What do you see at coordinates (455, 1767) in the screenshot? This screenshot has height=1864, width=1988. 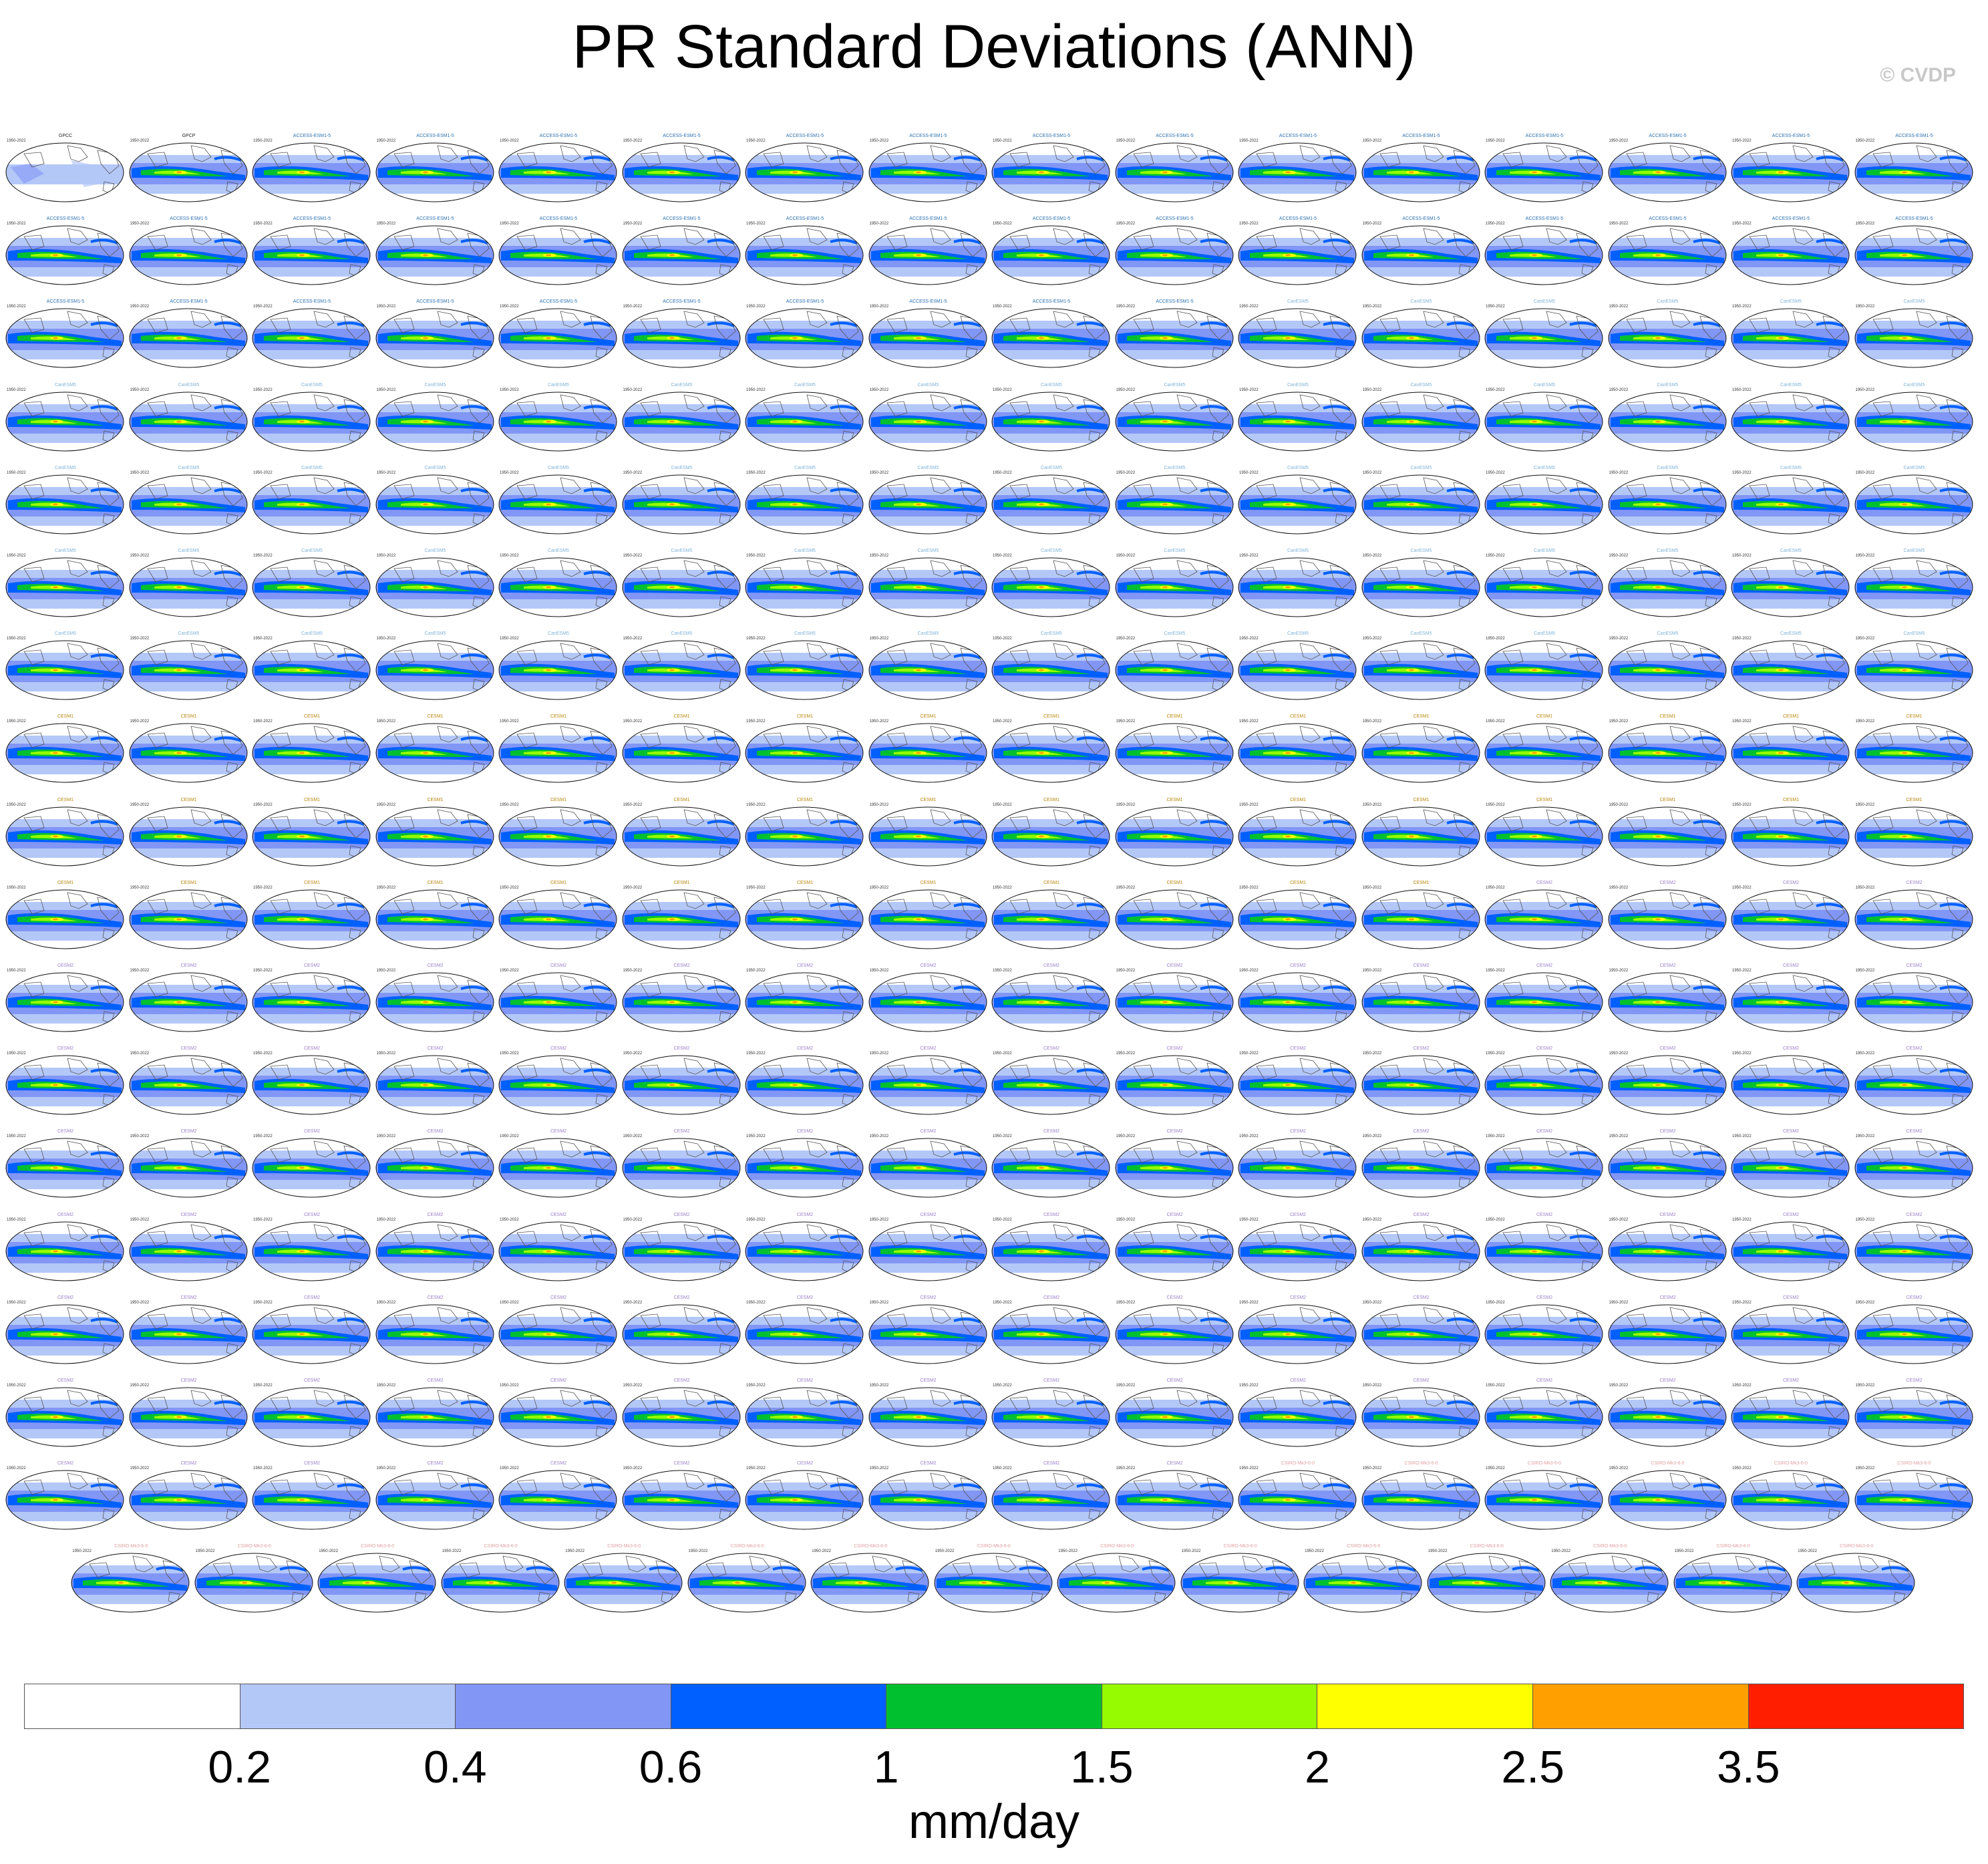 I see `colorbar-tick-label: 0.4` at bounding box center [455, 1767].